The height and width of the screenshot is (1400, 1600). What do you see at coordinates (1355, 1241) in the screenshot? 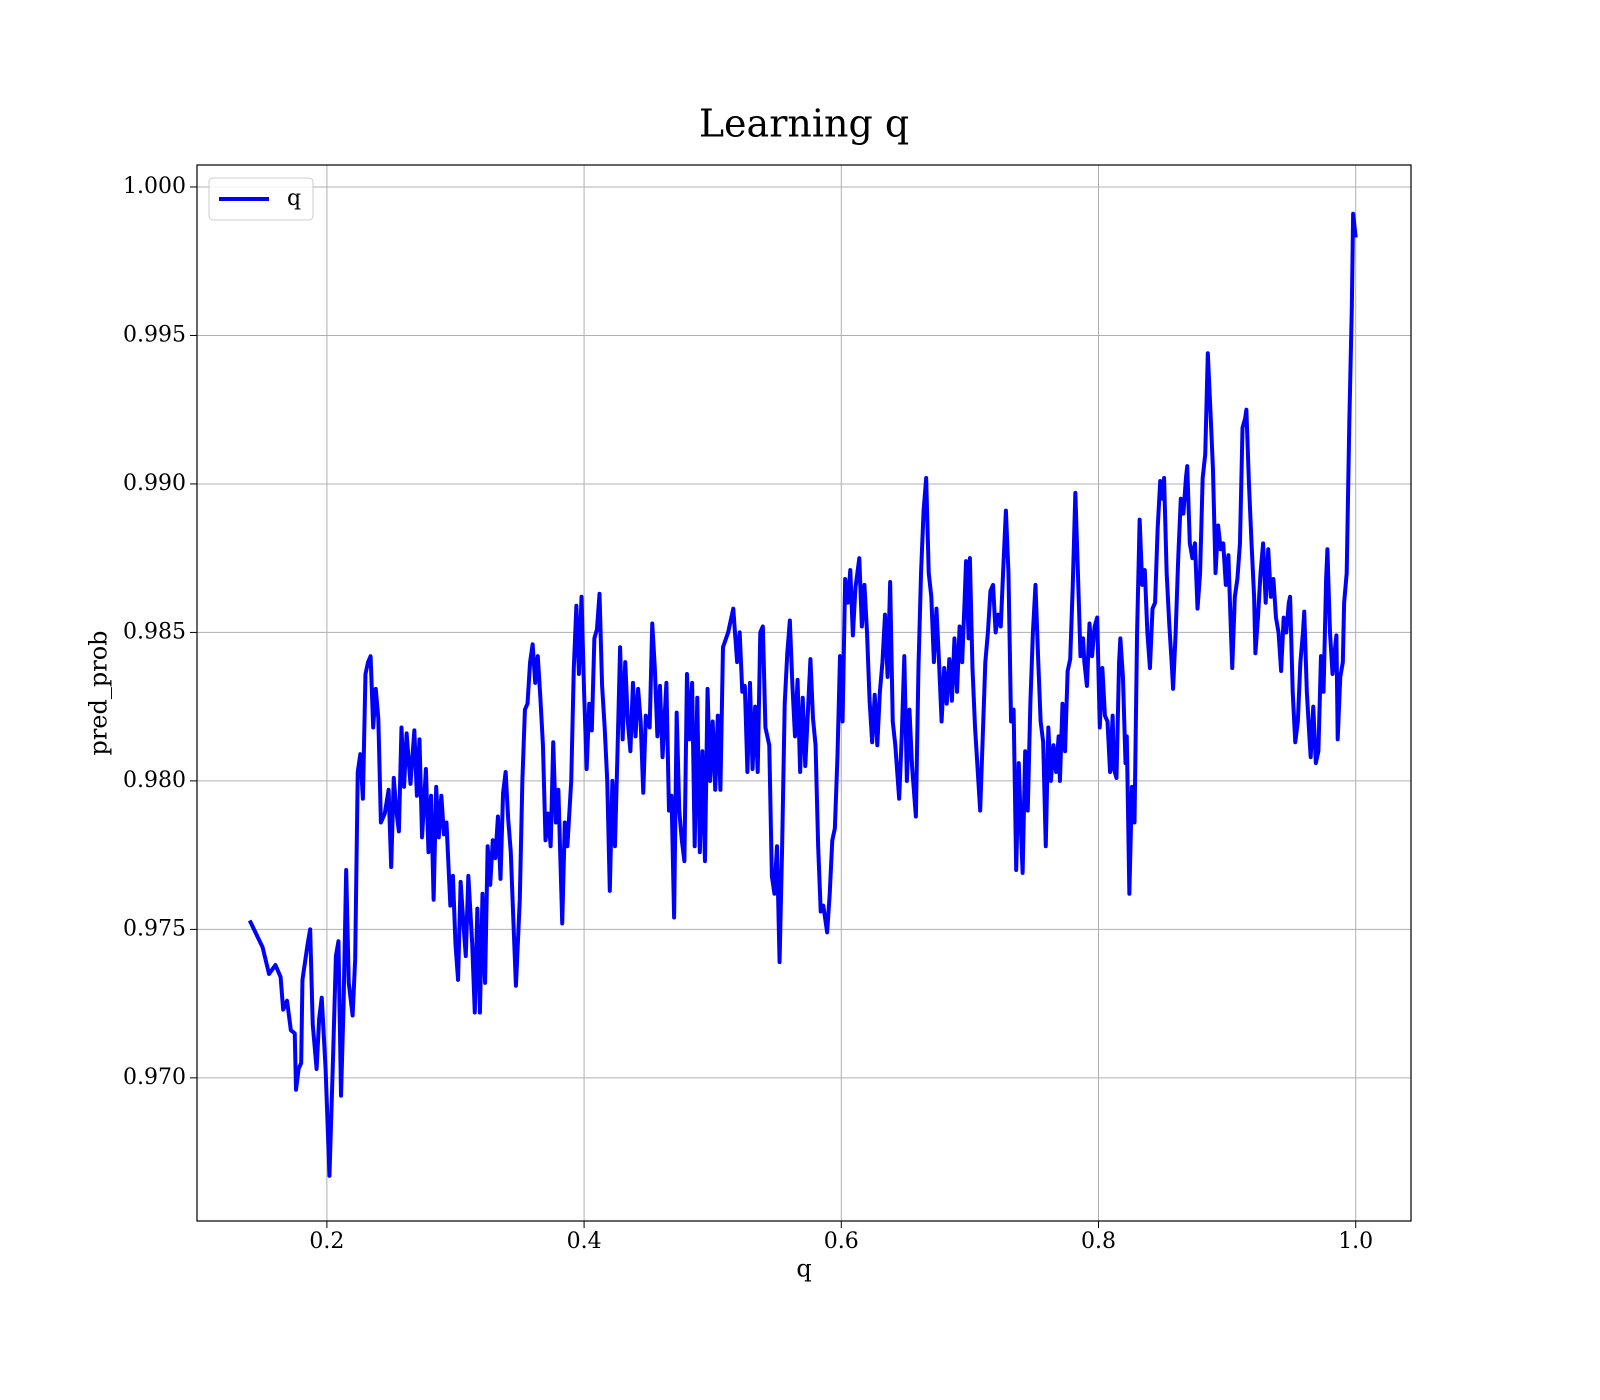
I see `x-tick-label: 1.0` at bounding box center [1355, 1241].